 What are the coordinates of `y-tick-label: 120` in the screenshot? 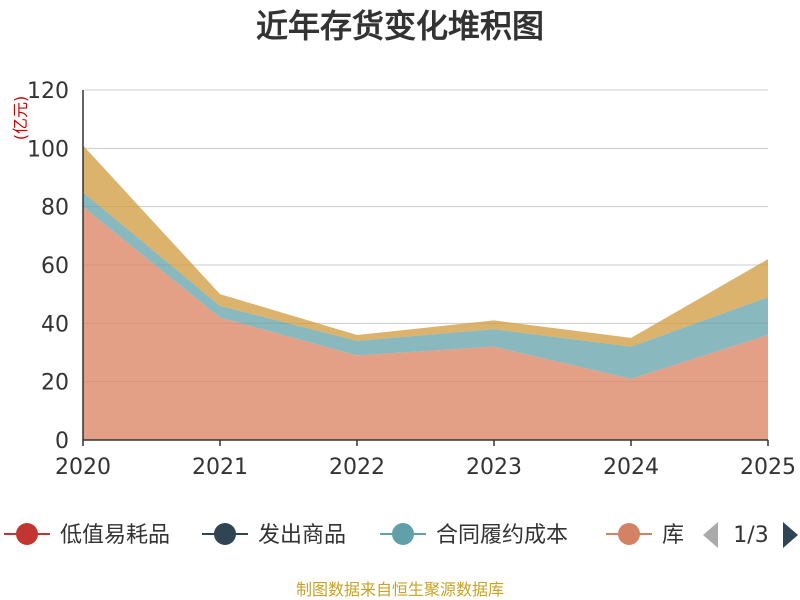 It's located at (48, 91).